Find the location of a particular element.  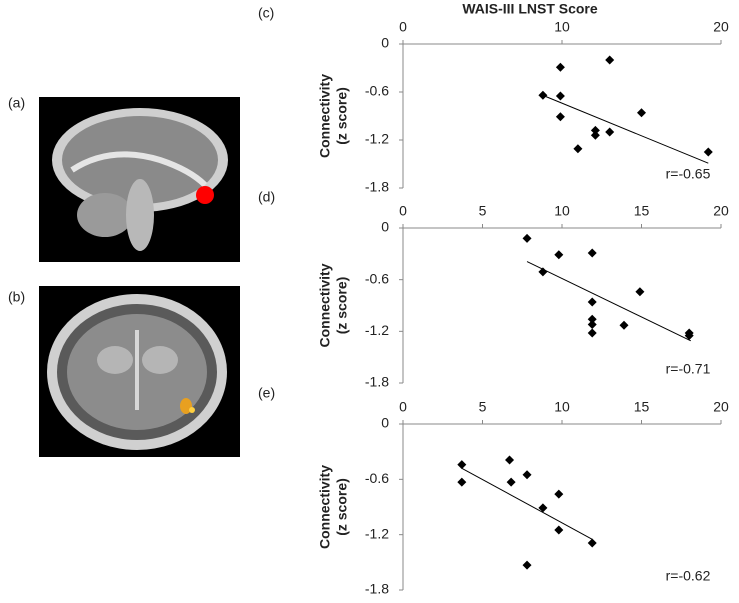

panel-label: (e) is located at coordinates (266, 393).